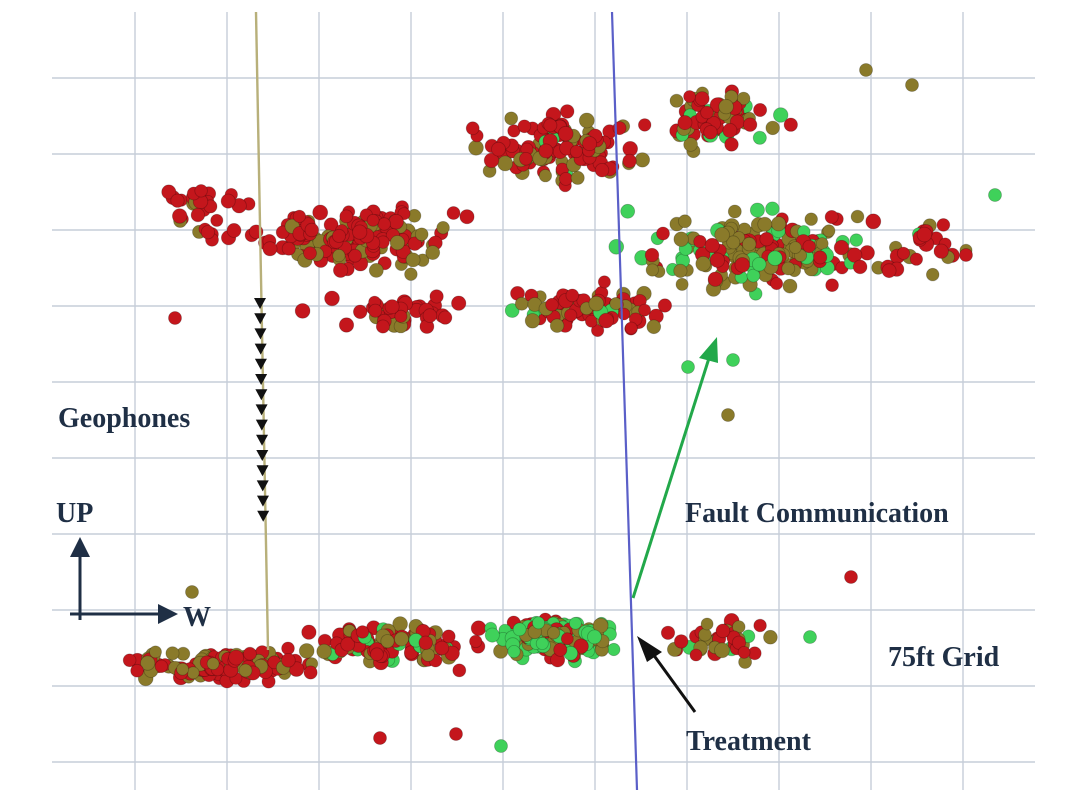 The height and width of the screenshot is (810, 1090). What do you see at coordinates (124, 418) in the screenshot?
I see `geophones-label: Geophones` at bounding box center [124, 418].